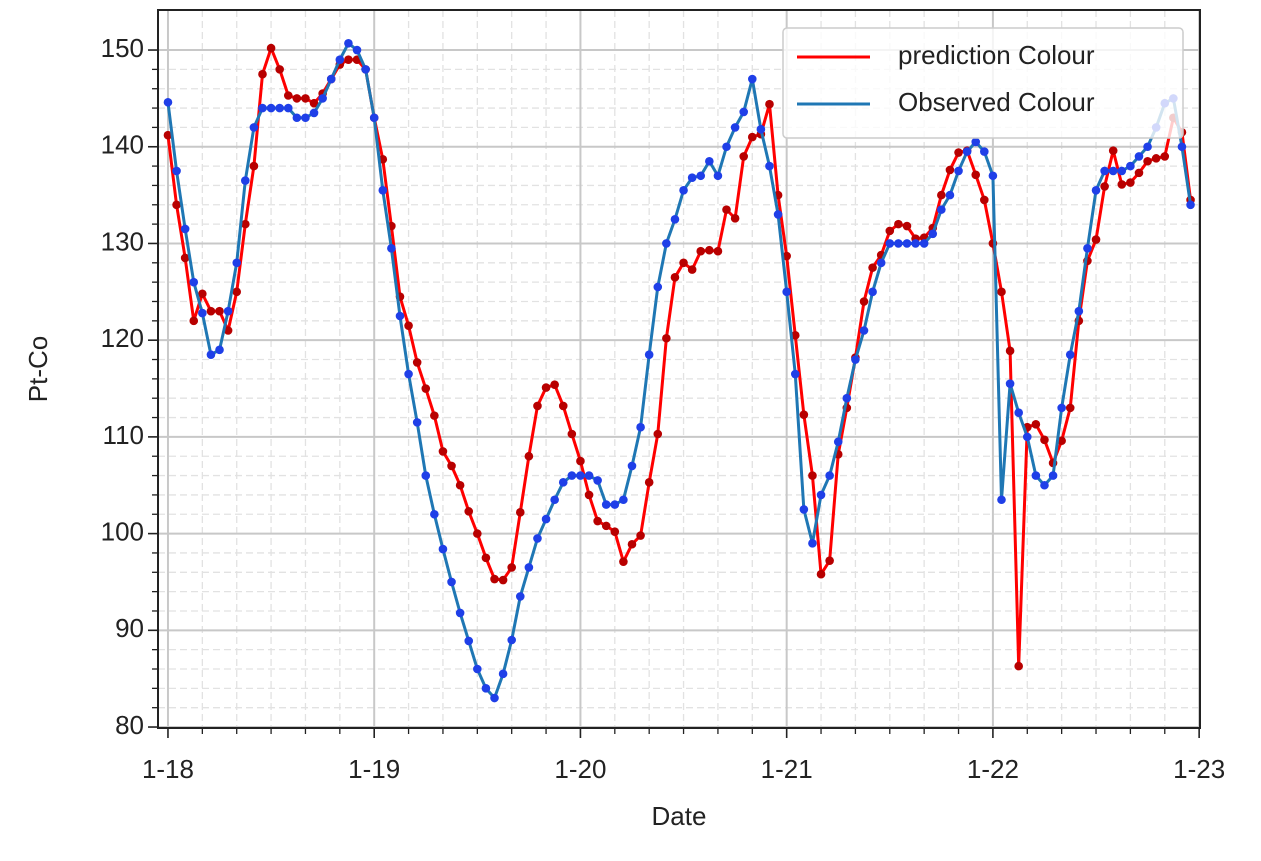 This screenshot has height=861, width=1261. Describe the element at coordinates (996, 55) in the screenshot. I see `legend-label: prediction Colour` at that location.